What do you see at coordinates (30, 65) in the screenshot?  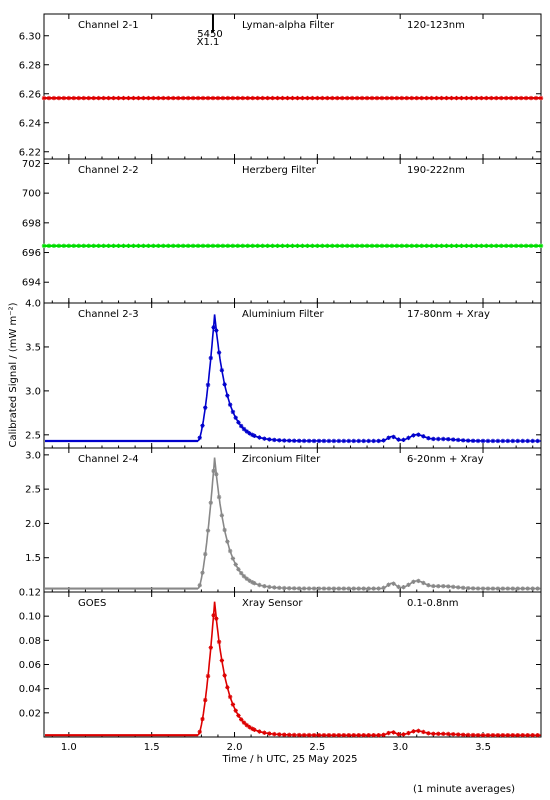 I see `y-tick-label: 6.28` at bounding box center [30, 65].